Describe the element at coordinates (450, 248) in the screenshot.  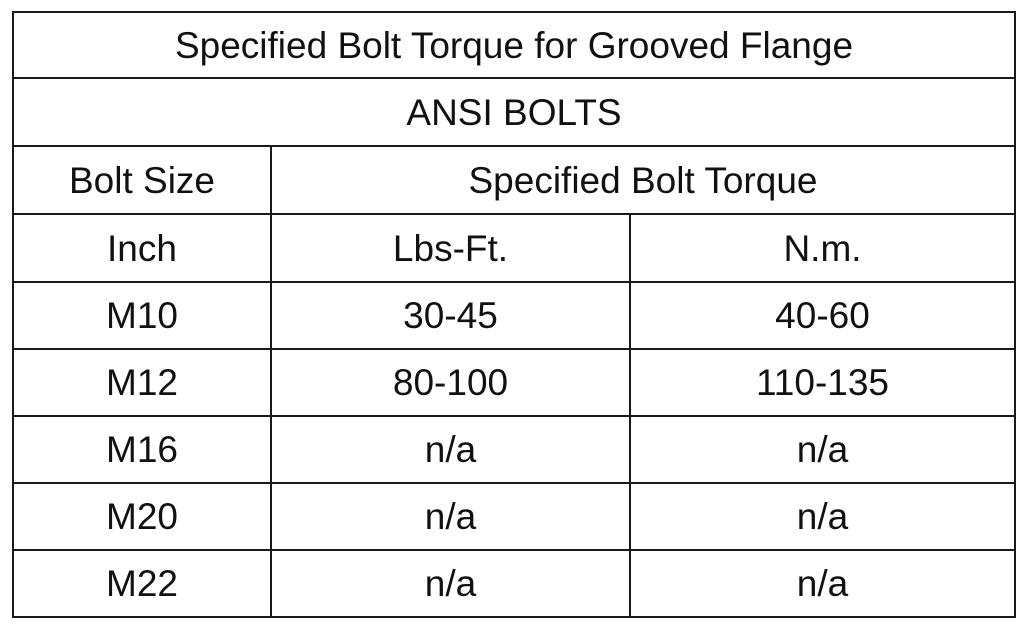
I see `header-unit-lbs-ft: Lbs-Ft.` at that location.